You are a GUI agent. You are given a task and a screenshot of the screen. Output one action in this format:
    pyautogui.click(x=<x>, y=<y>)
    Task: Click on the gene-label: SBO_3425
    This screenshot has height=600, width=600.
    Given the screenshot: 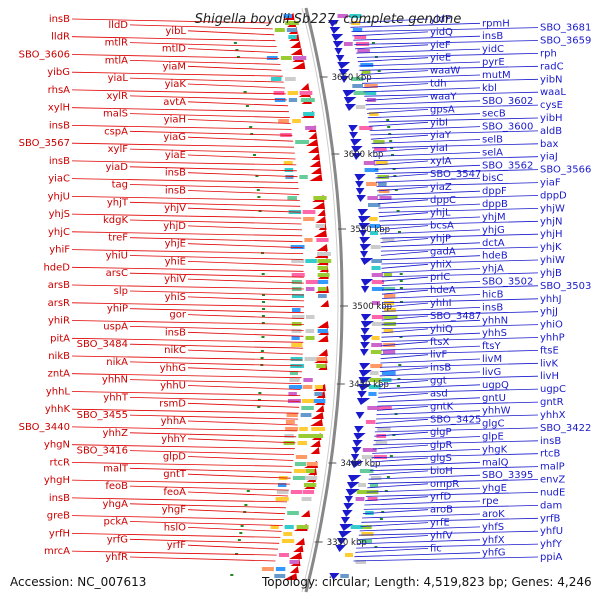 What is the action you would take?
    pyautogui.click(x=455, y=419)
    